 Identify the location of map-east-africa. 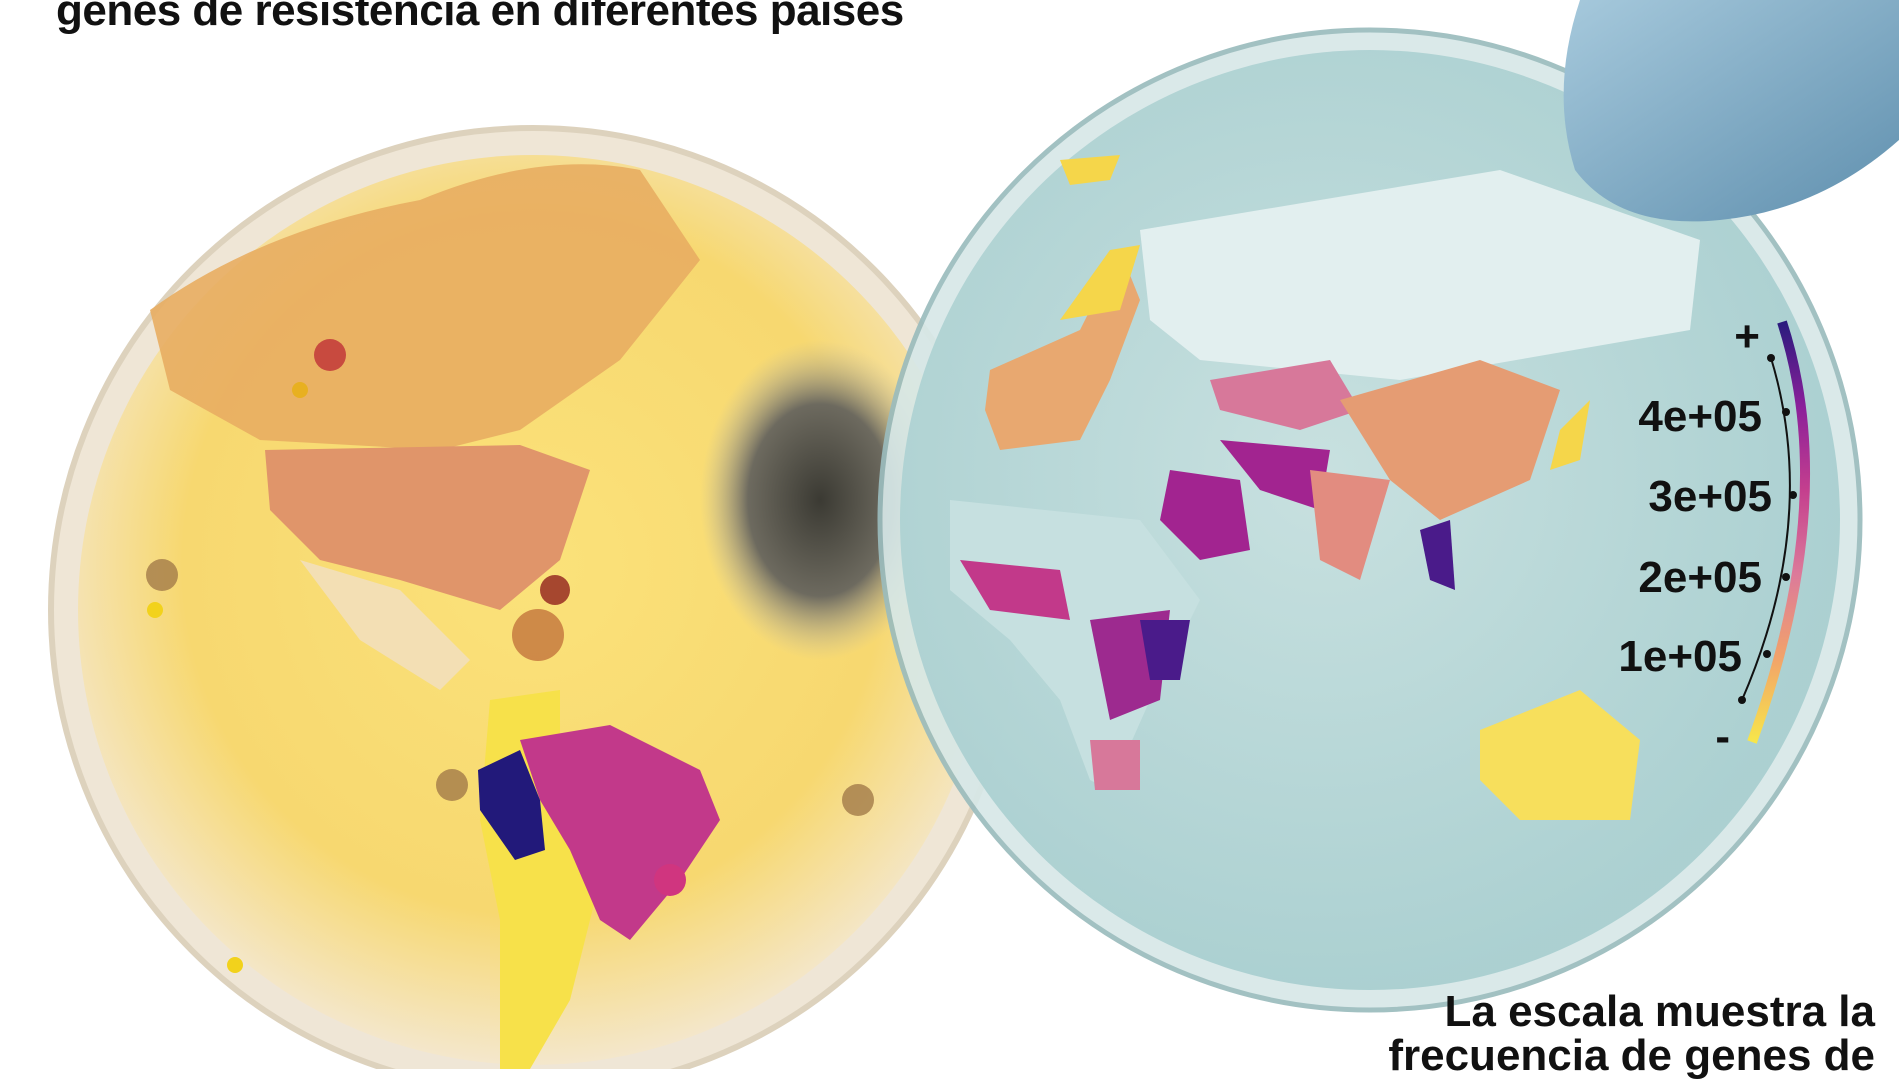
(1165, 650).